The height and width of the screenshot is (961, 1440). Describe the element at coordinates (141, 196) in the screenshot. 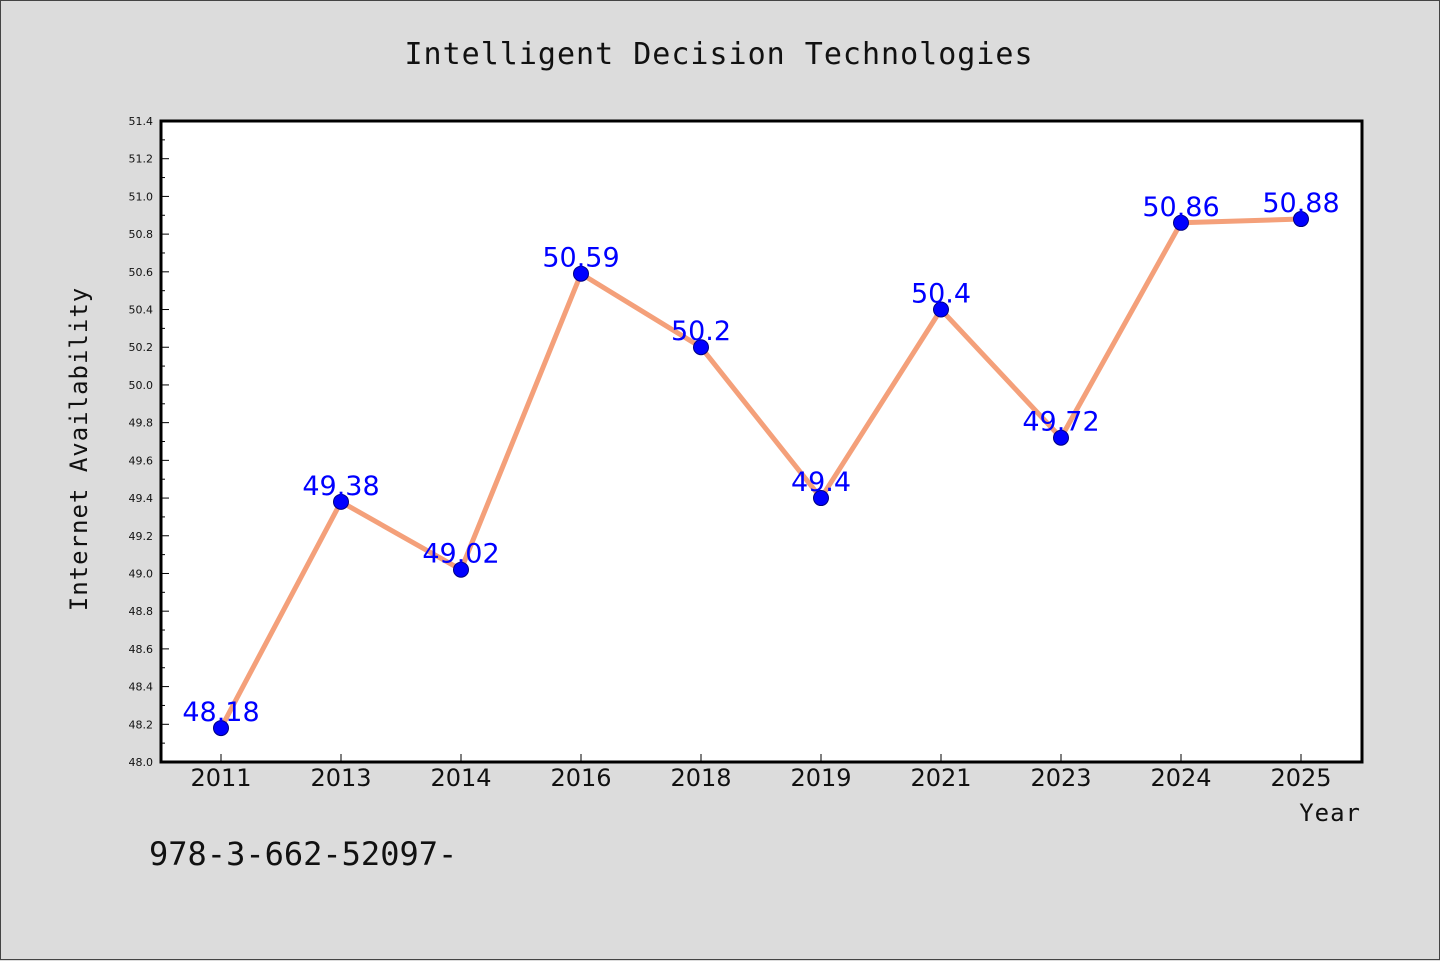

I see `y-tick-label: 51.0` at that location.